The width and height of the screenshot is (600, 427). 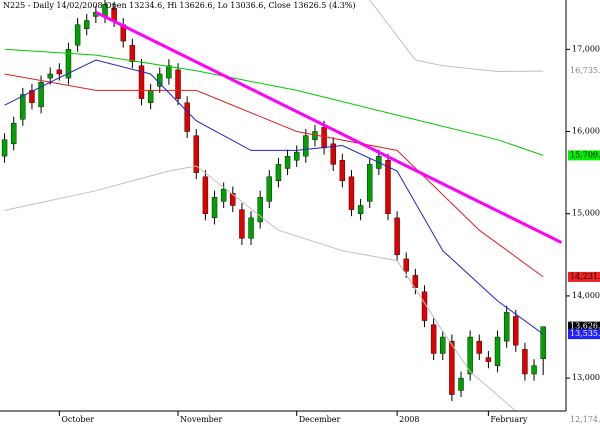 I want to click on y-tick-label: 17,000, so click(x=586, y=48).